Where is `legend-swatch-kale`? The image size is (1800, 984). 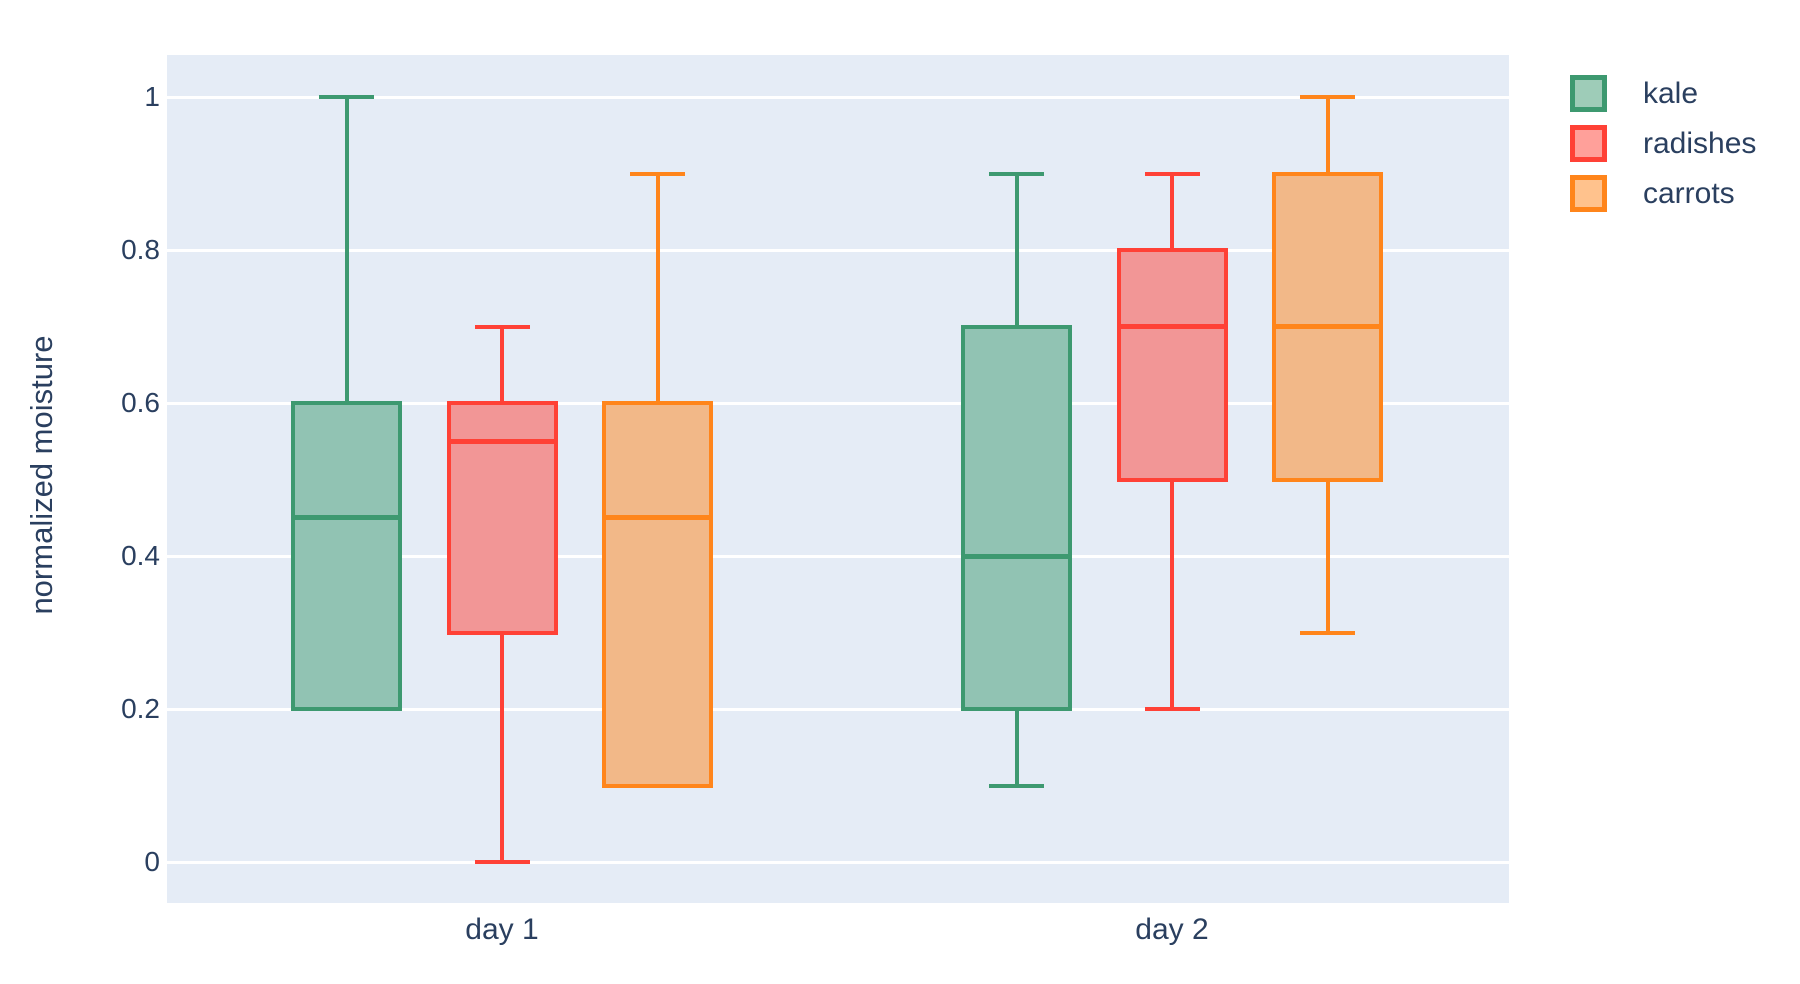 legend-swatch-kale is located at coordinates (1588, 93).